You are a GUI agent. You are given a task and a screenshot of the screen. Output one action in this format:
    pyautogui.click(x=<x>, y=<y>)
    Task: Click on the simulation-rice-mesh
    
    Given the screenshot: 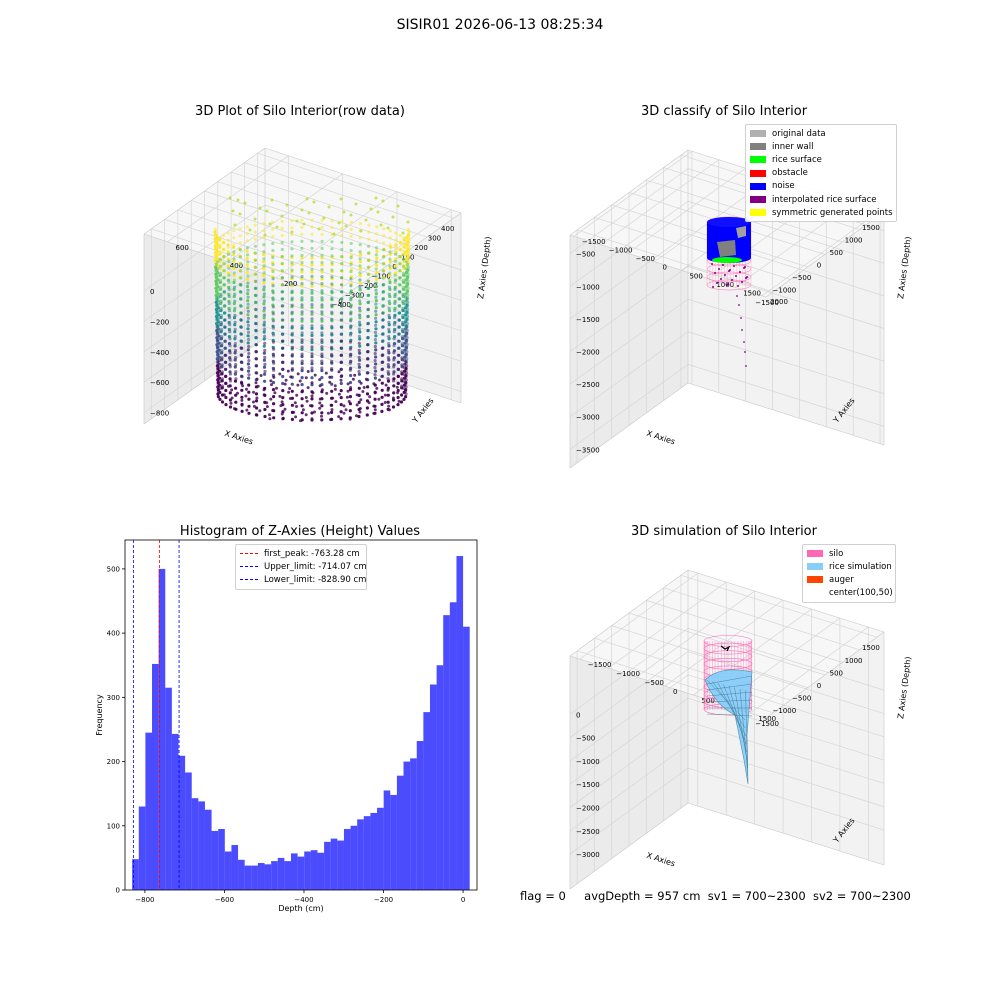 What is the action you would take?
    pyautogui.click(x=729, y=694)
    